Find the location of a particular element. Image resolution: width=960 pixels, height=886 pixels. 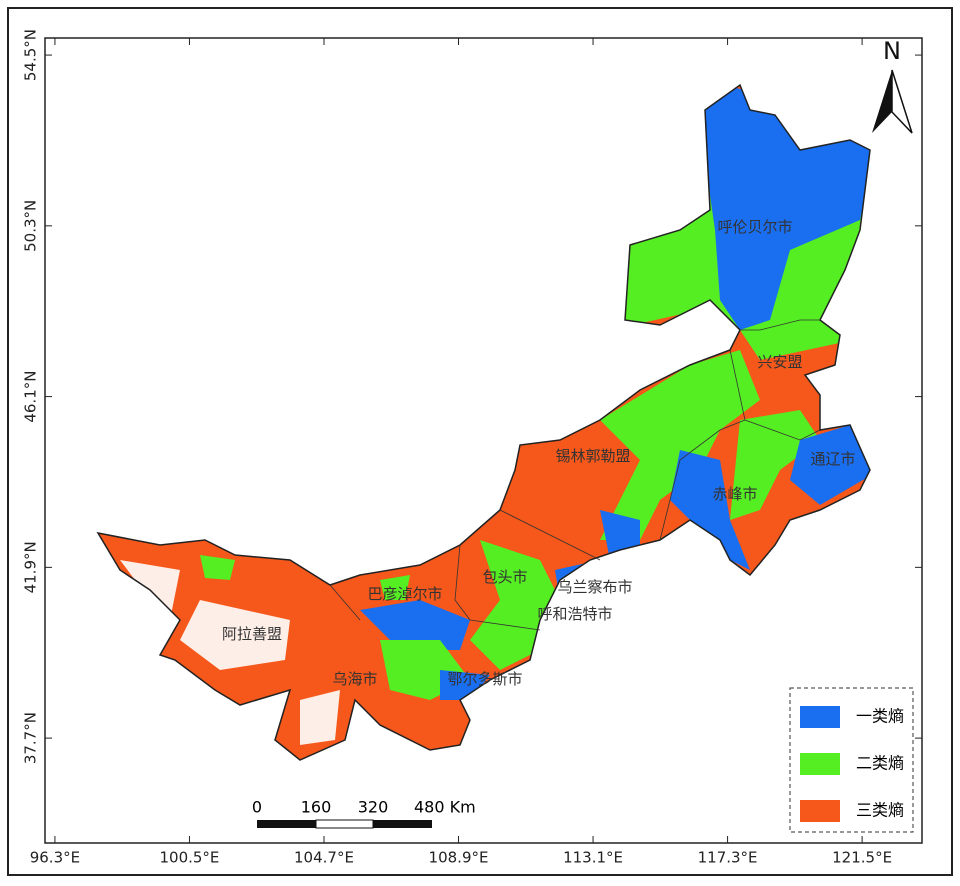

north-label: N is located at coordinates (892, 51).